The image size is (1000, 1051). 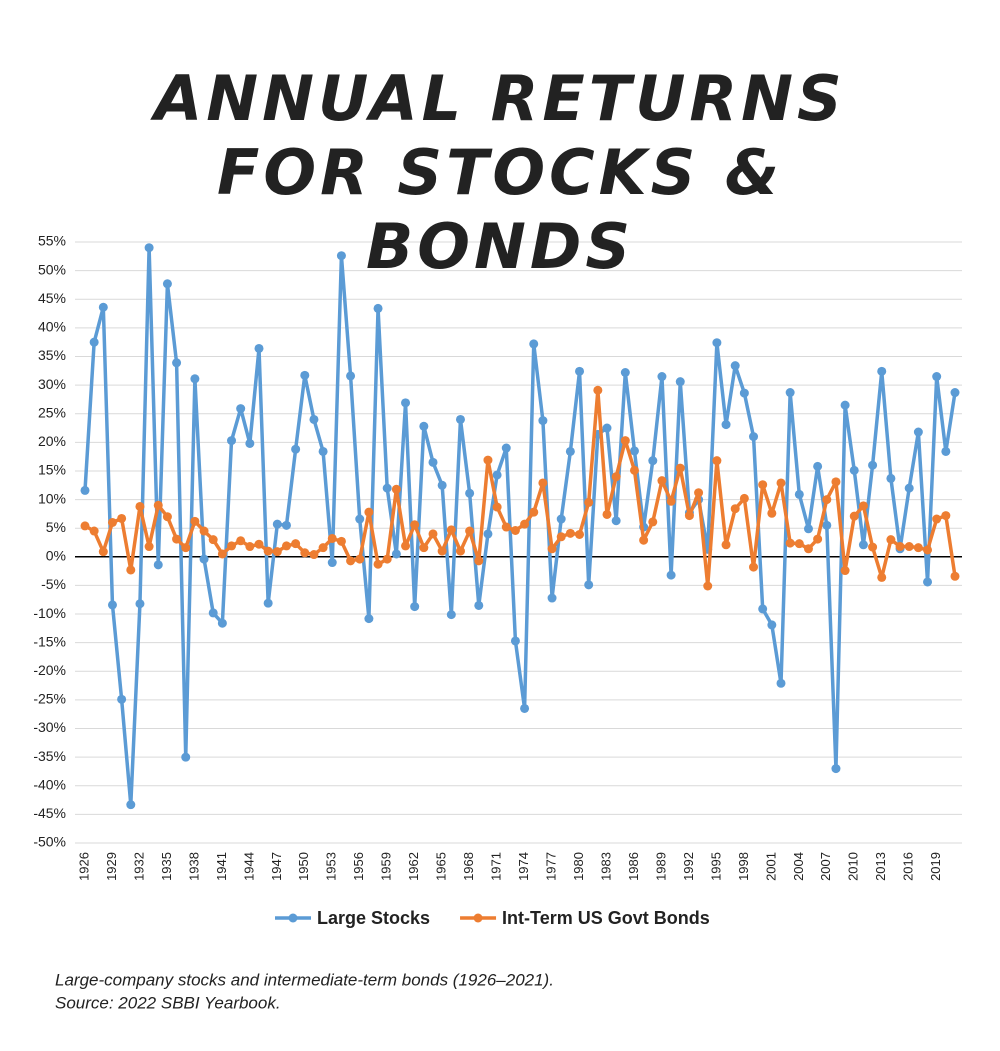 What do you see at coordinates (52, 412) in the screenshot?
I see `y-tick-label: 25%` at bounding box center [52, 412].